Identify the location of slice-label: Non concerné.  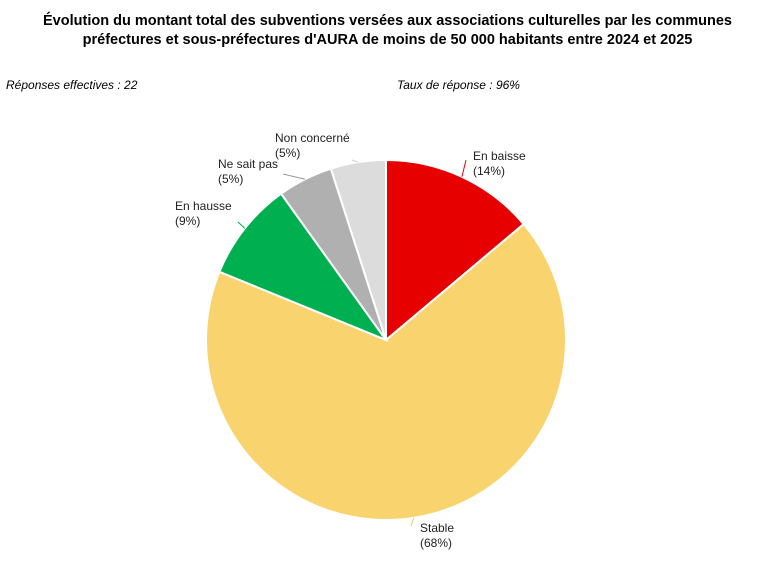
(312, 138).